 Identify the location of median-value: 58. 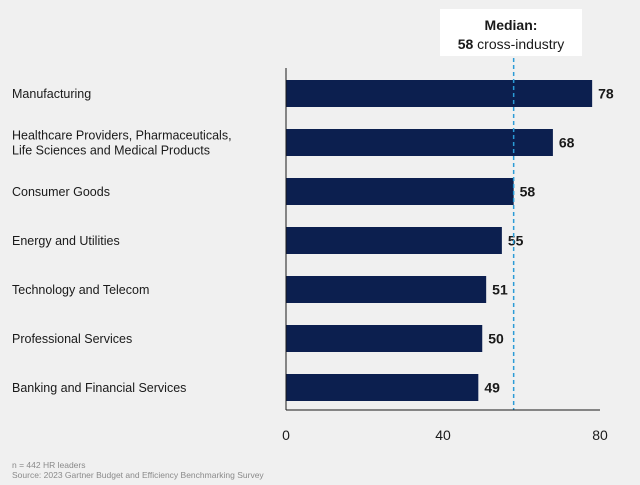
(466, 44).